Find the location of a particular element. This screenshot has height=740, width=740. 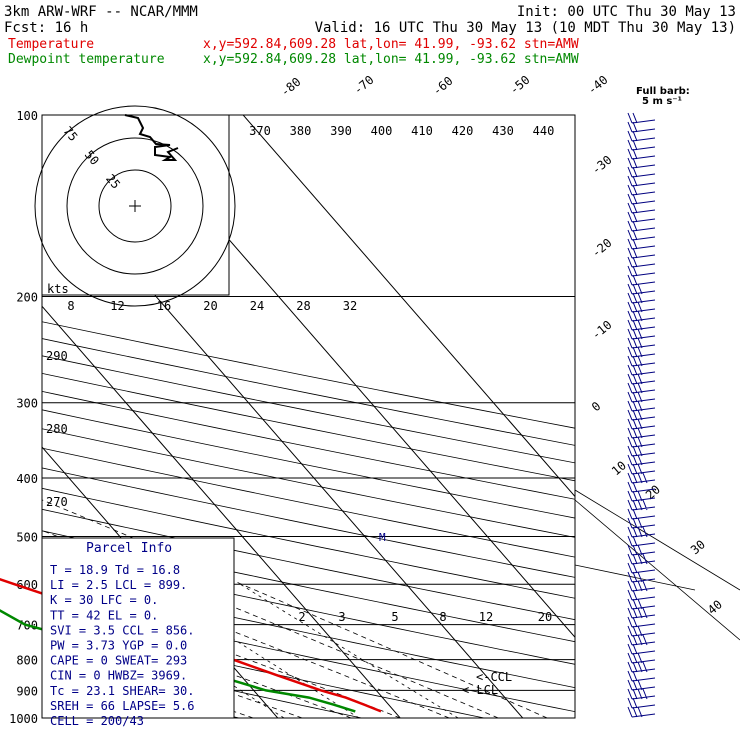

top-axis-label: 32 is located at coordinates (350, 306).